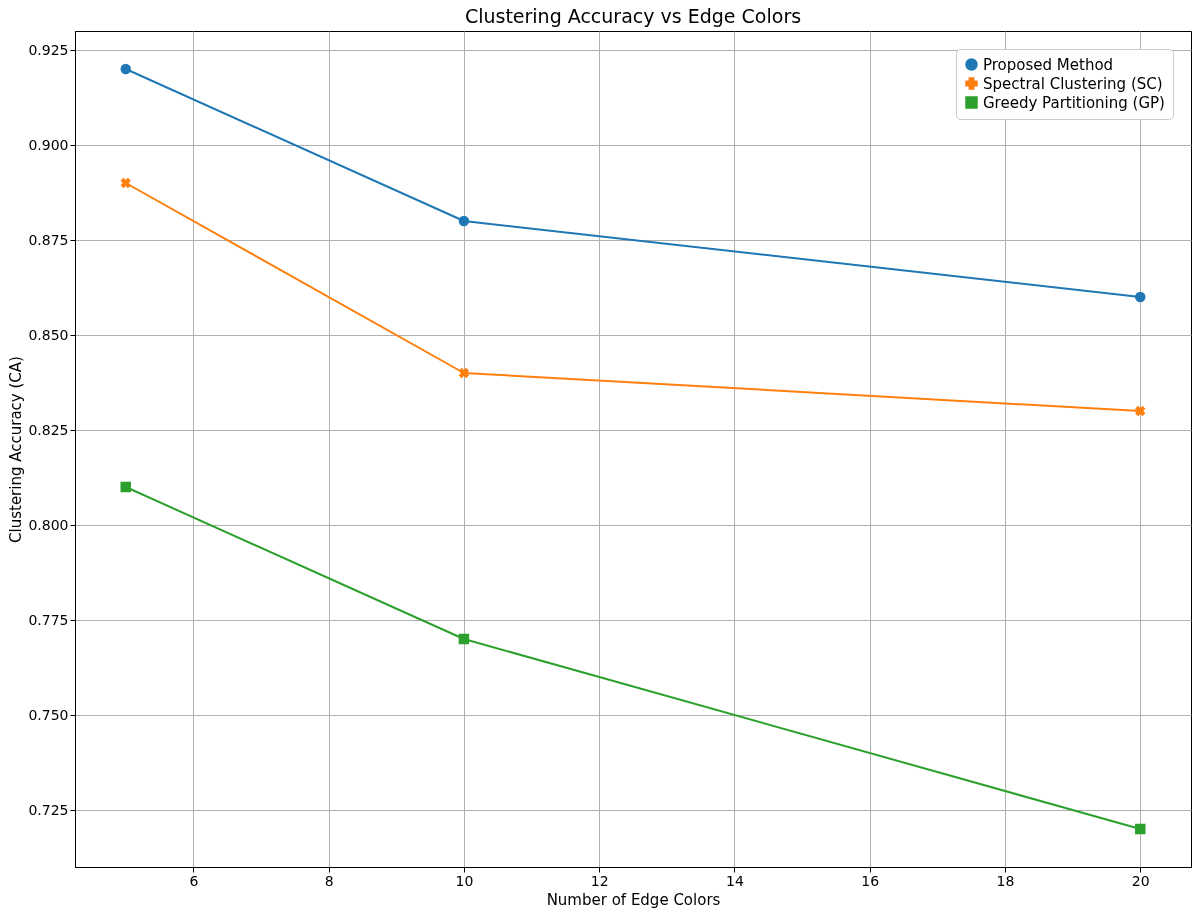 This screenshot has height=915, width=1199. What do you see at coordinates (48, 239) in the screenshot?
I see `y-tick-label: 0.875` at bounding box center [48, 239].